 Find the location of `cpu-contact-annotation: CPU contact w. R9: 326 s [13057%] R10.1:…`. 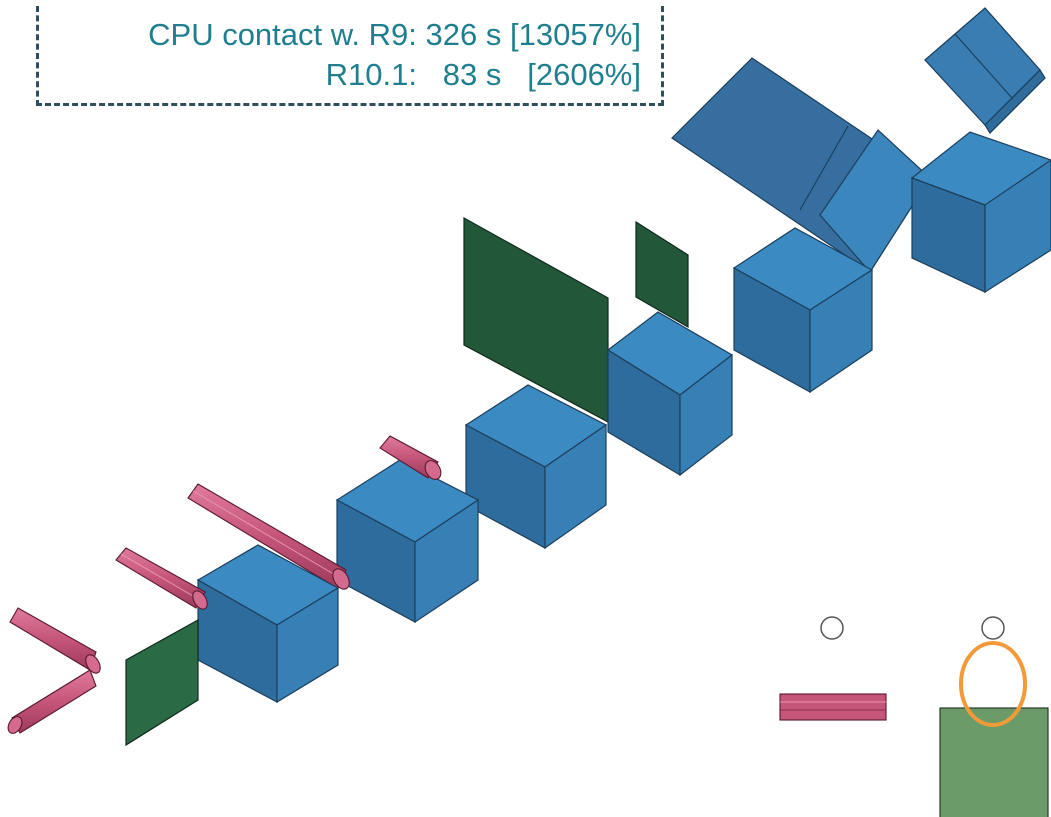

cpu-contact-annotation: CPU contact w. R9: 326 s [13057%] R10.1:… is located at coordinates (350, 56).